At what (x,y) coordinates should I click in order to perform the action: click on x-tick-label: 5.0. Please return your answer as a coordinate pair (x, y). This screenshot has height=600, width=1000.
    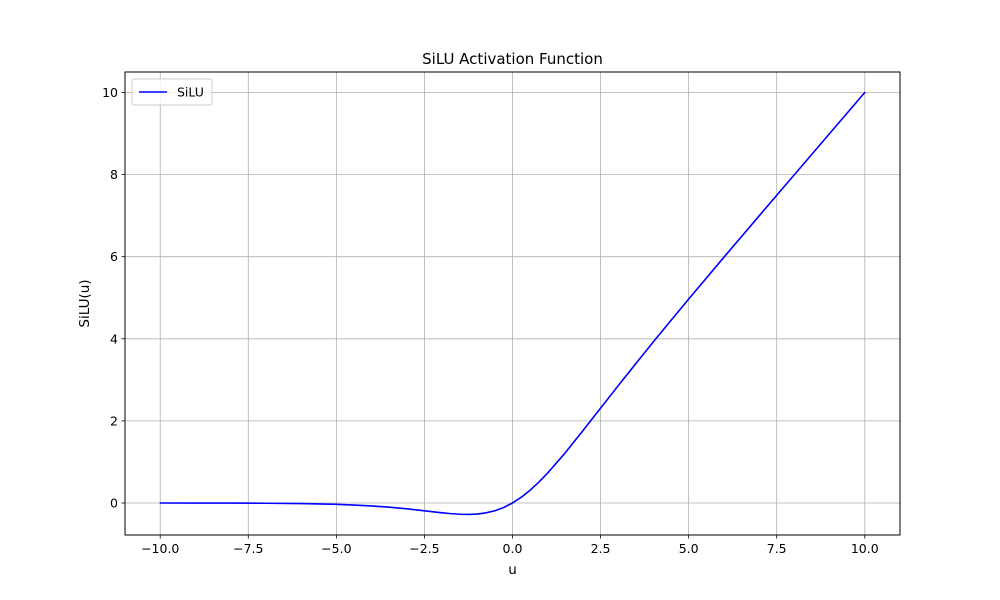
    Looking at the image, I should click on (689, 548).